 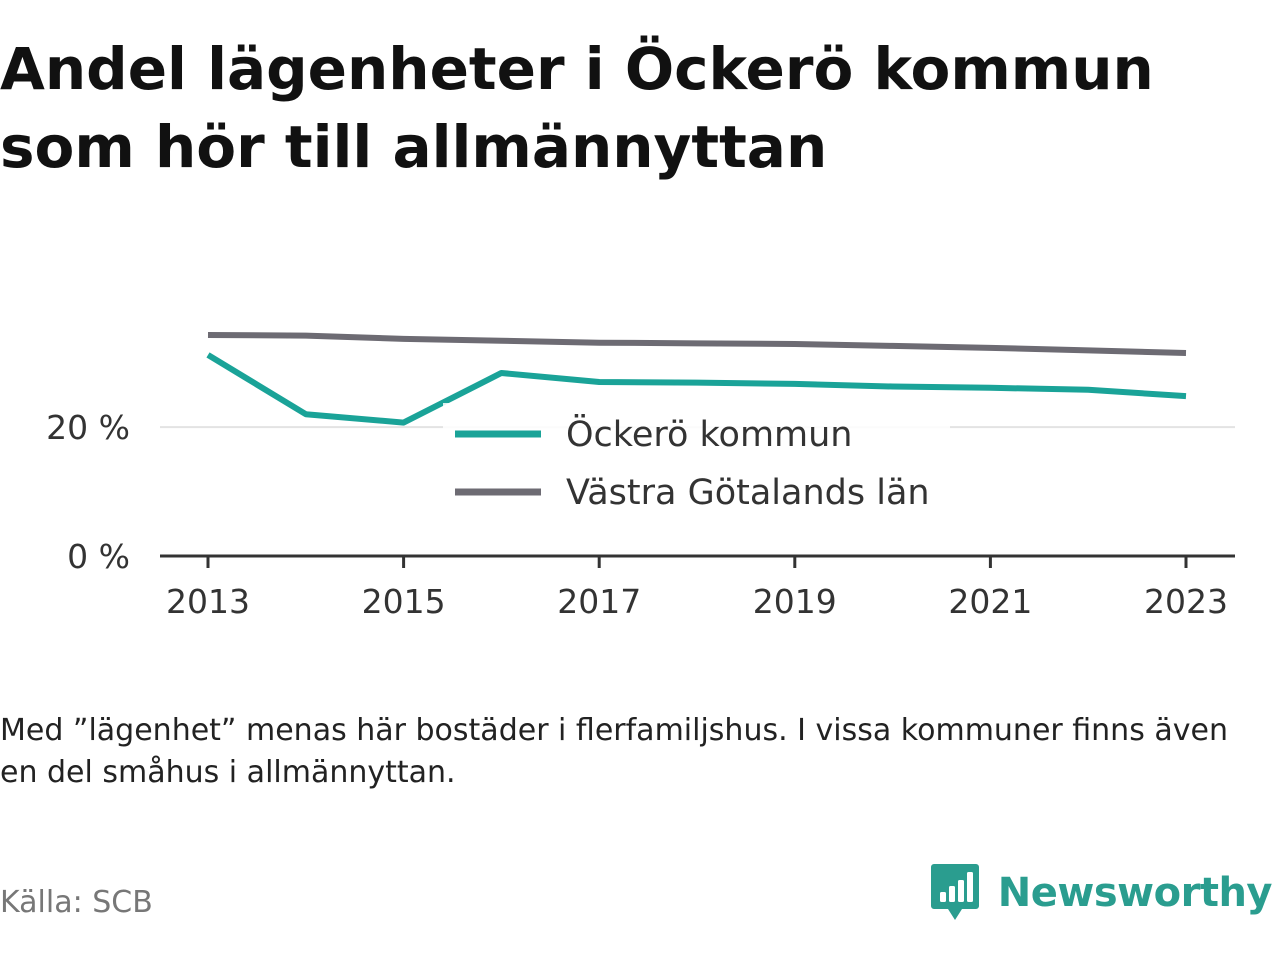 I want to click on legend-background, so click(x=696, y=462).